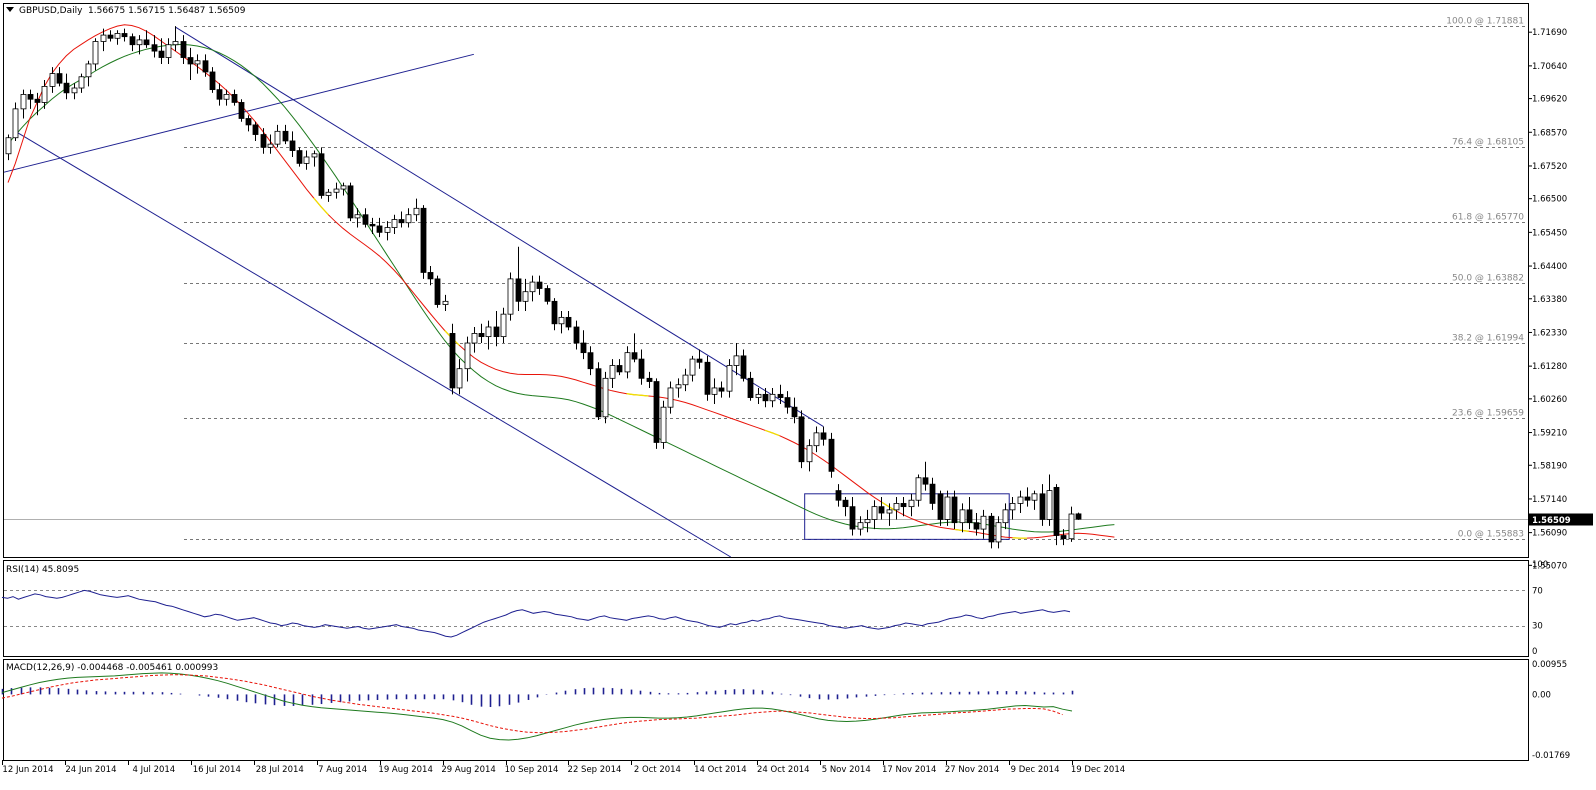  What do you see at coordinates (1537, 591) in the screenshot?
I see `rsi-tick-label: 70` at bounding box center [1537, 591].